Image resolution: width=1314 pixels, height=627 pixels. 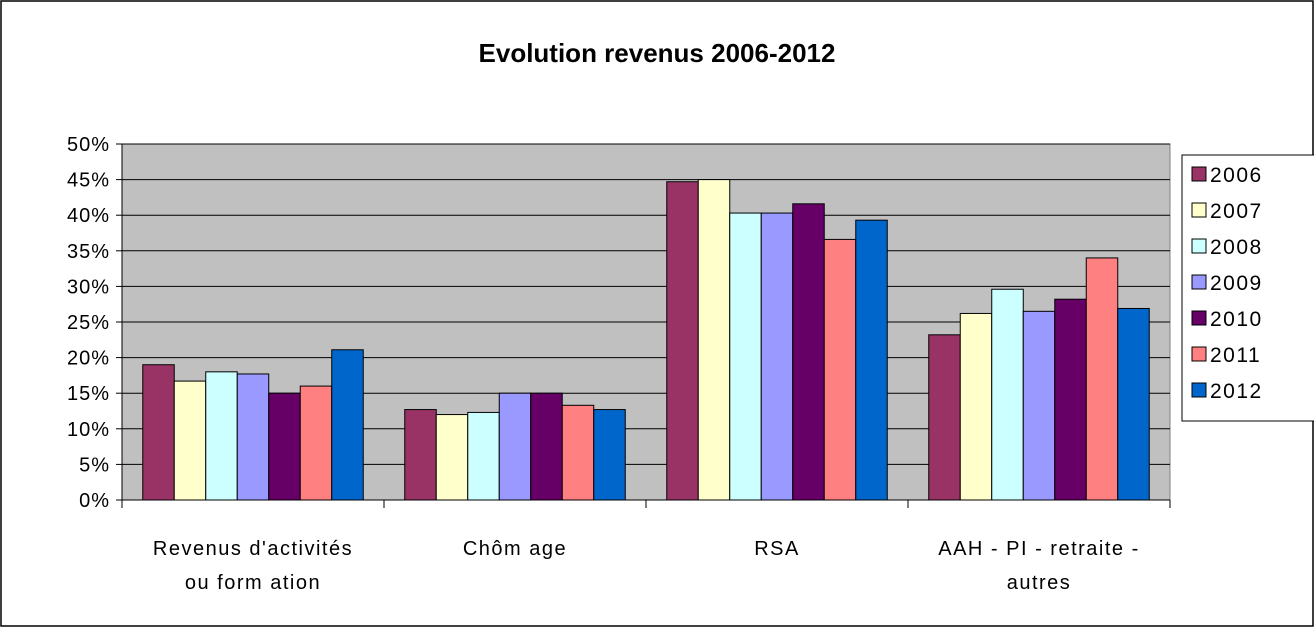 I want to click on y-tick-labels: 0% 5% 10% 15% 20% 25% 30% 35% 40% 45% 50%, so click(x=88, y=323).